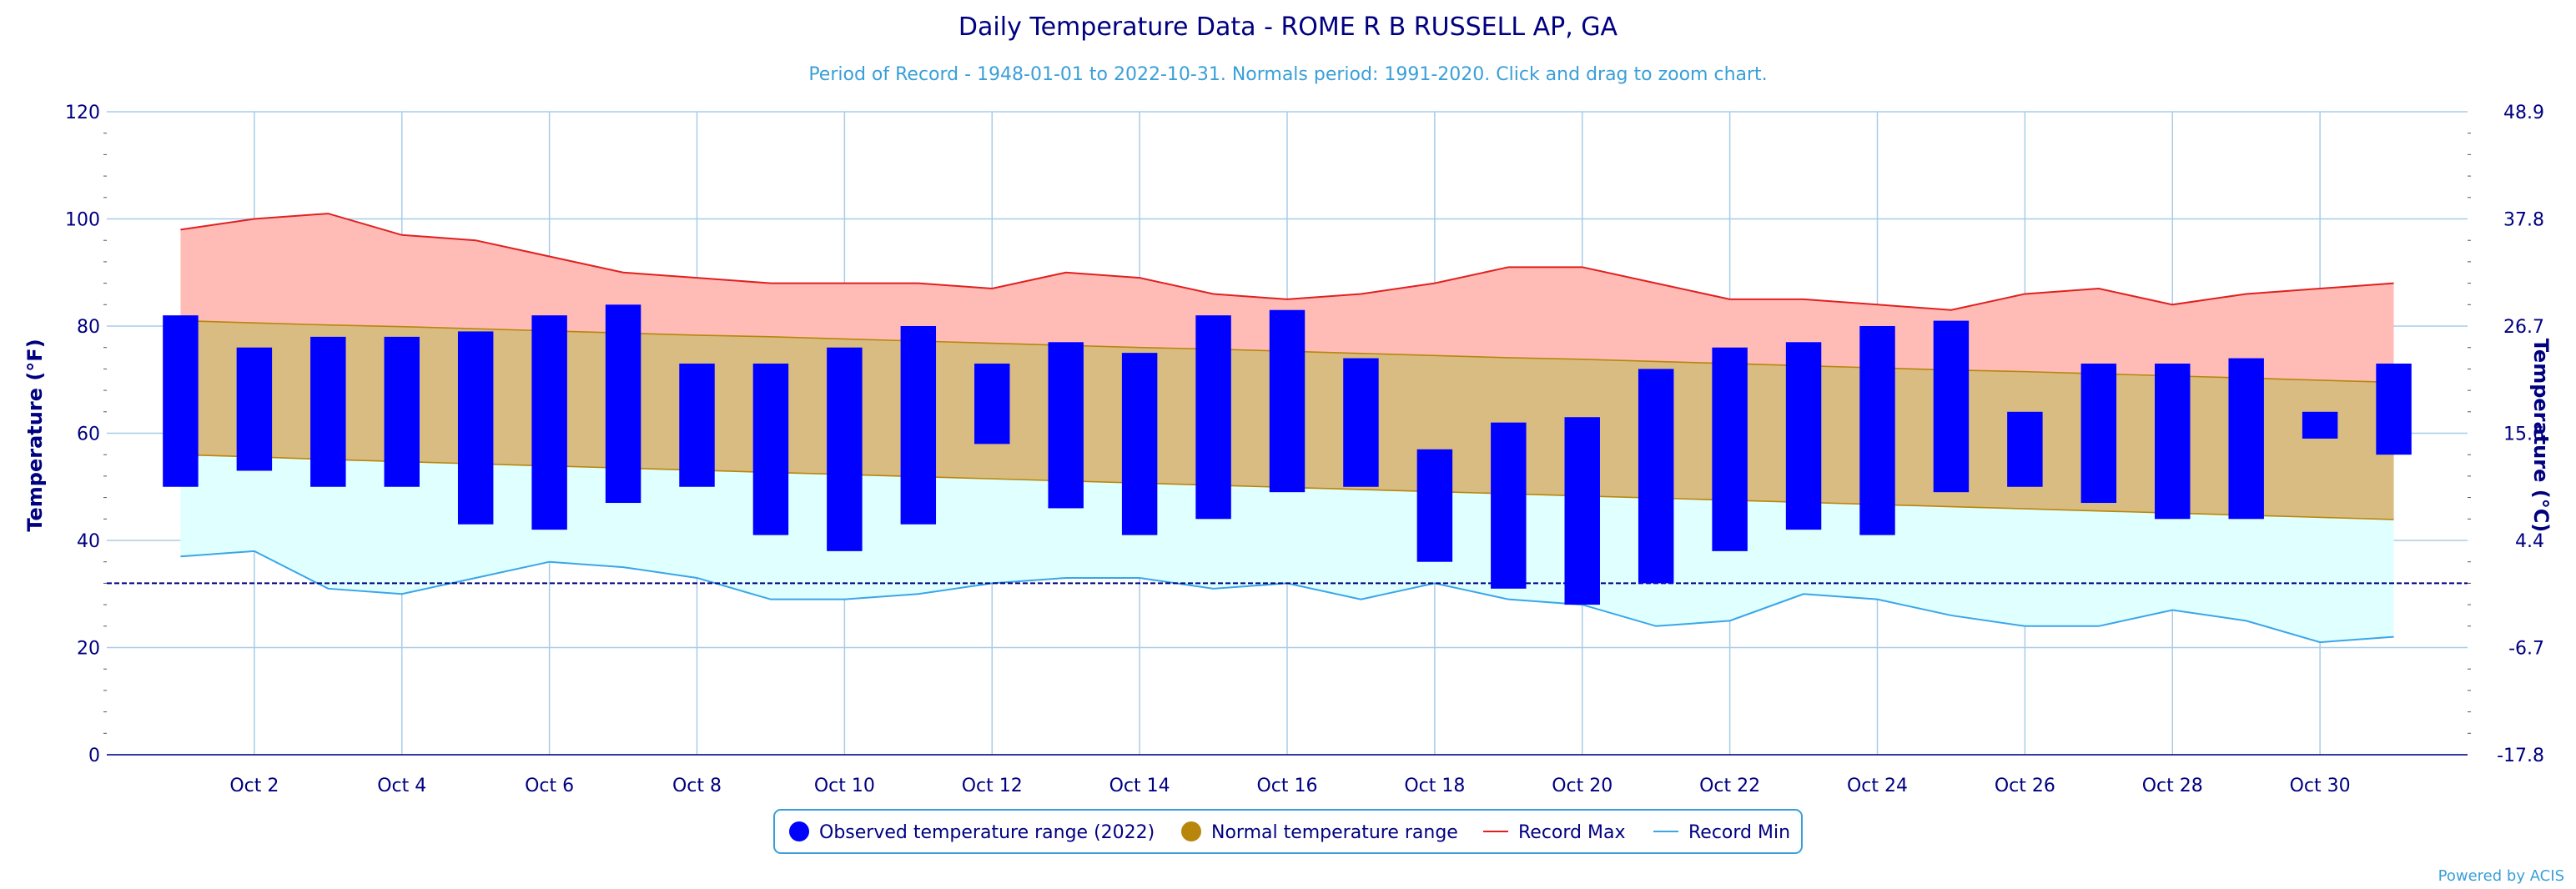 This screenshot has width=2576, height=889. I want to click on x-tick-label: Oct 14, so click(1139, 786).